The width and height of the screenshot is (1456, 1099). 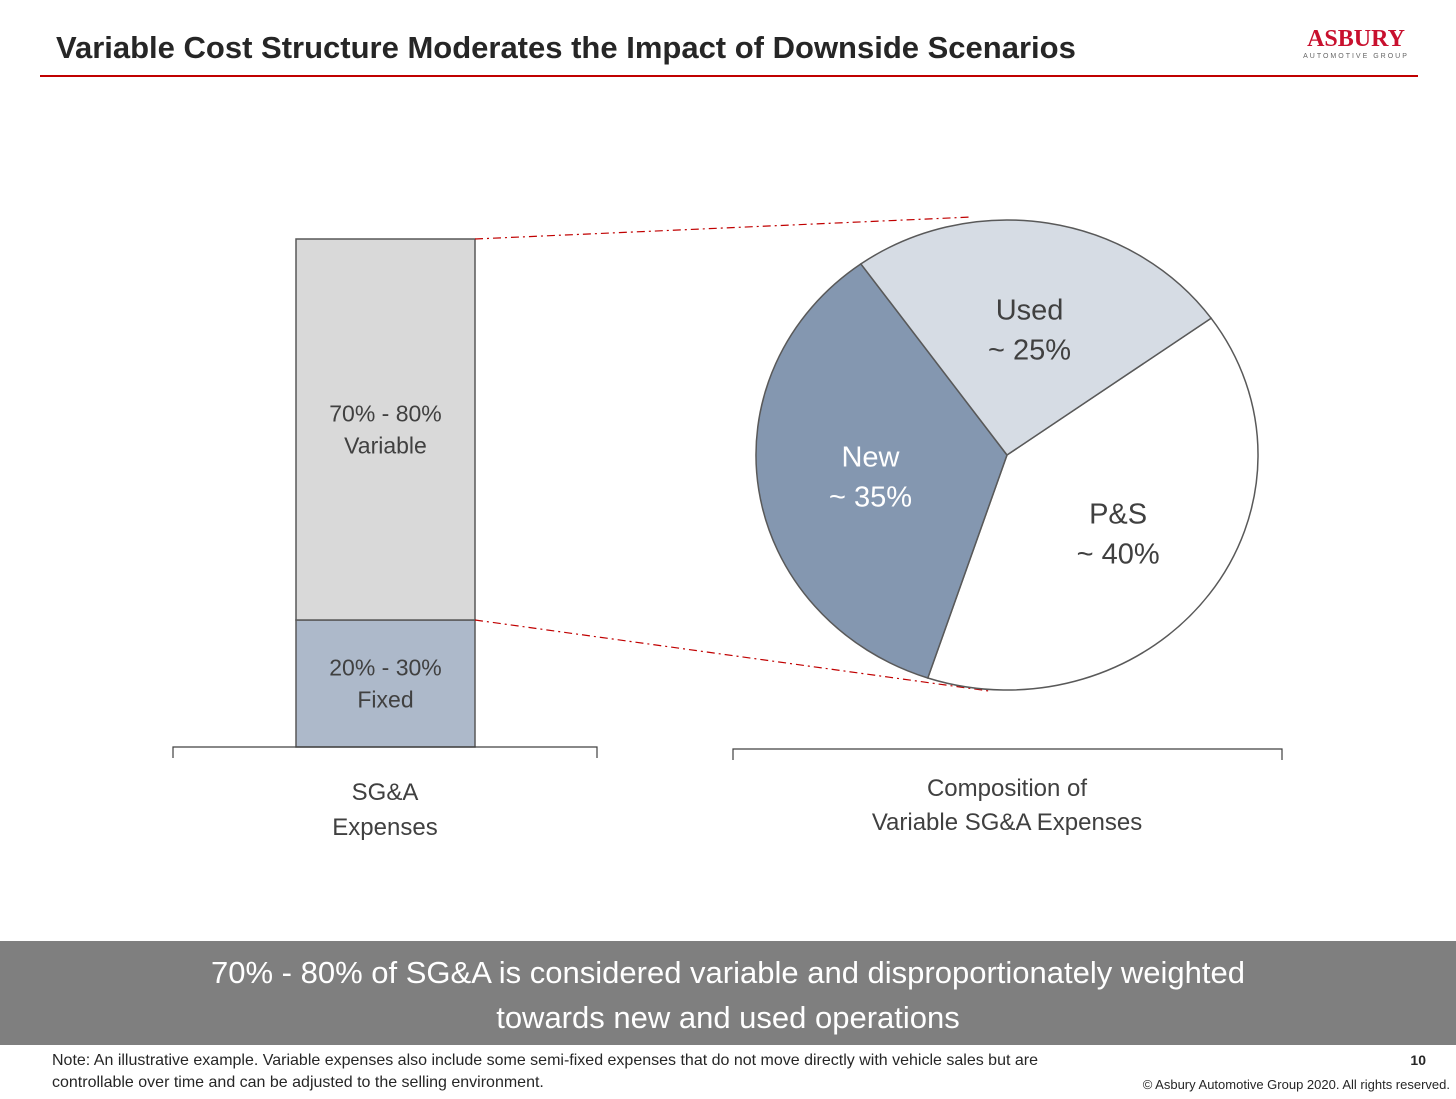 What do you see at coordinates (1356, 39) in the screenshot?
I see `logo-wordmark: ASBURY` at bounding box center [1356, 39].